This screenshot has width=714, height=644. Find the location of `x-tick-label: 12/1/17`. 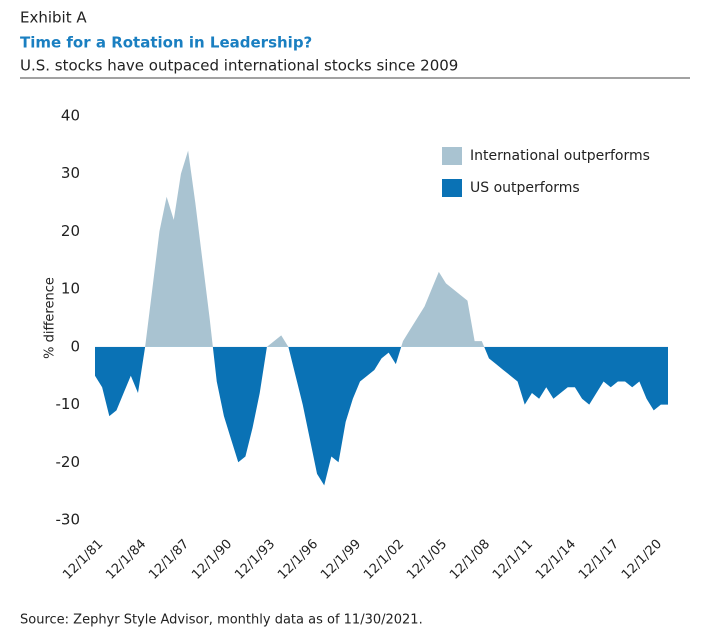

x-tick-label: 12/1/17 is located at coordinates (599, 560).